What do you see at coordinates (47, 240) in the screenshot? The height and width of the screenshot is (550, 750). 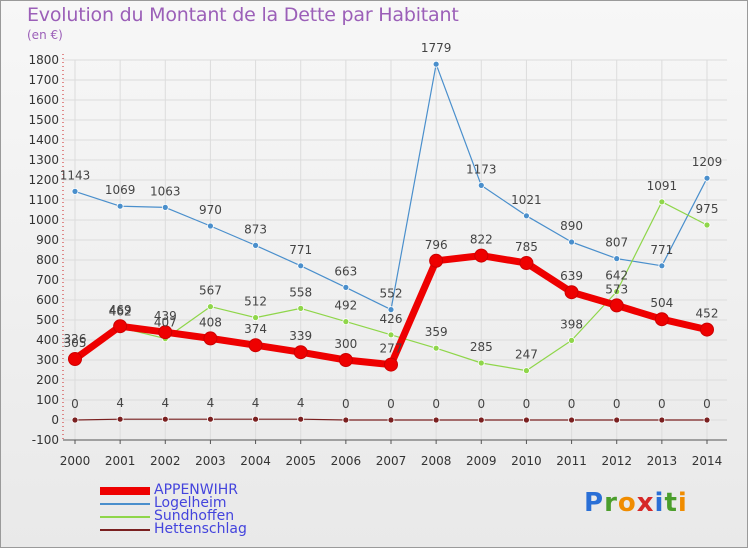 I see `y-tick-label: 900` at bounding box center [47, 240].